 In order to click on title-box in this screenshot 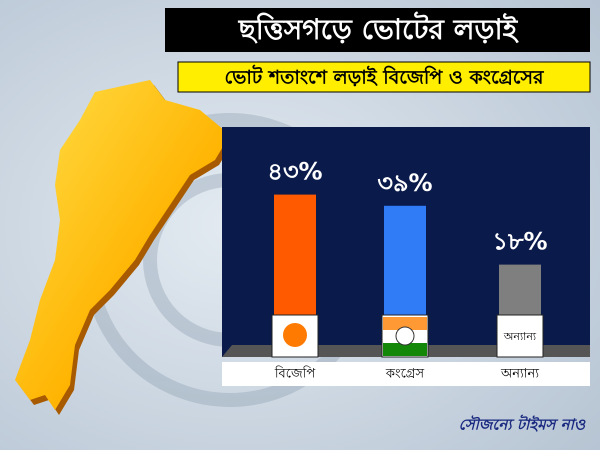, I will do `click(377, 30)`.